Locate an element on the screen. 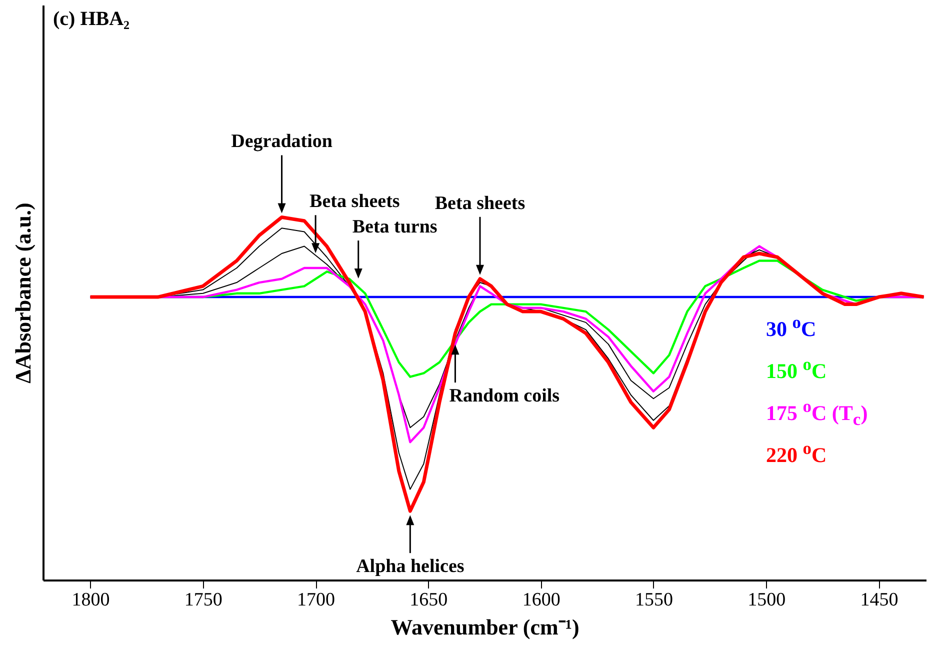 The height and width of the screenshot is (659, 928). annotation: Degradation is located at coordinates (282, 141).